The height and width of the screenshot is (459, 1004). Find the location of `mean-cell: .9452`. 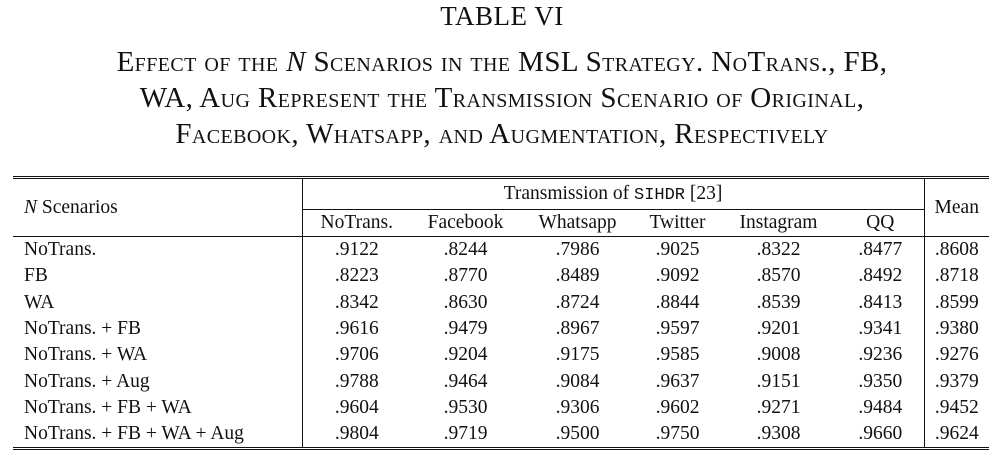

mean-cell: .9452 is located at coordinates (956, 407).